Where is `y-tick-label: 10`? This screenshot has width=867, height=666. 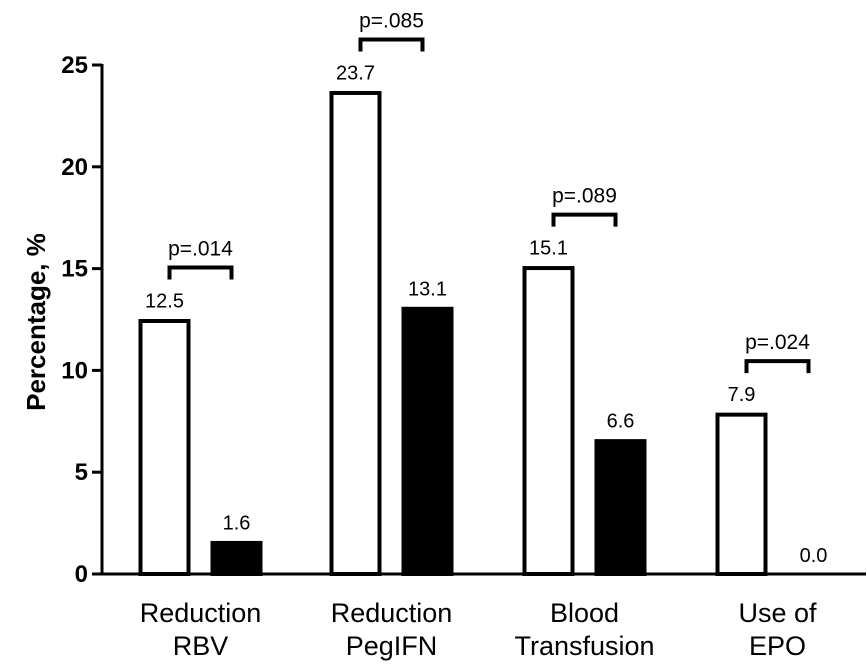
y-tick-label: 10 is located at coordinates (74, 370).